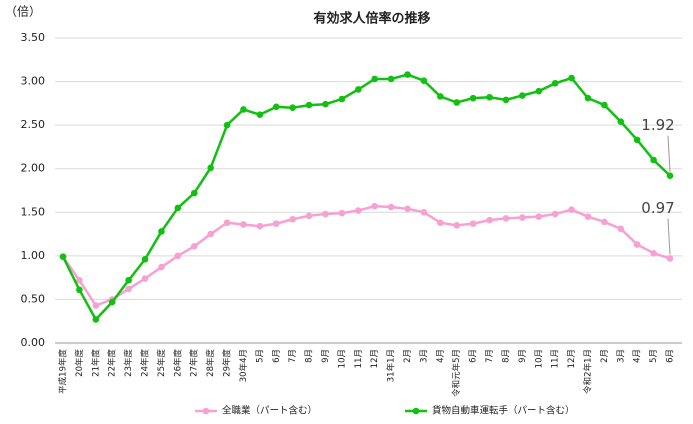 Image resolution: width=693 pixels, height=424 pixels. Describe the element at coordinates (63, 371) in the screenshot. I see `x-tick-label: 平成19年度` at that location.